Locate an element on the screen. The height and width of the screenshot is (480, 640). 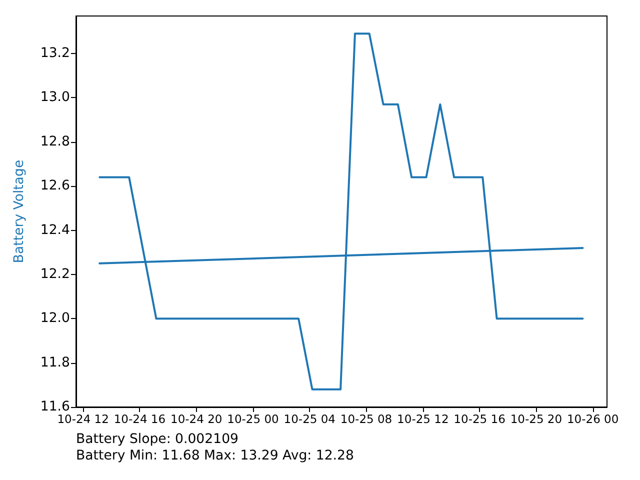
x-tick-label: 10-24 20 is located at coordinates (196, 419).